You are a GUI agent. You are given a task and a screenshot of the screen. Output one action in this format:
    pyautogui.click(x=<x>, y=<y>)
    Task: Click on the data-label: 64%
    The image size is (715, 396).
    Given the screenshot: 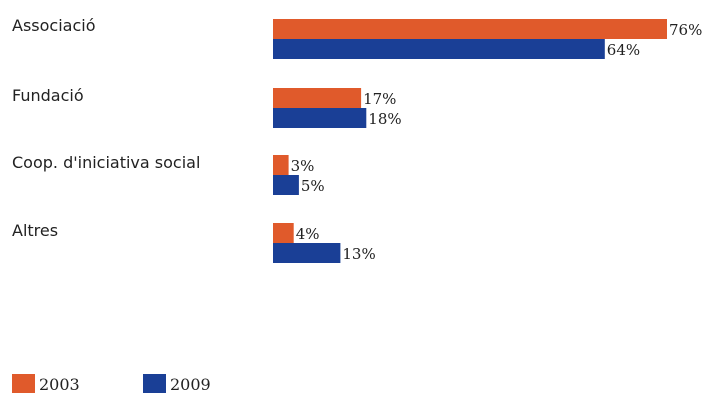 What is the action you would take?
    pyautogui.click(x=623, y=50)
    